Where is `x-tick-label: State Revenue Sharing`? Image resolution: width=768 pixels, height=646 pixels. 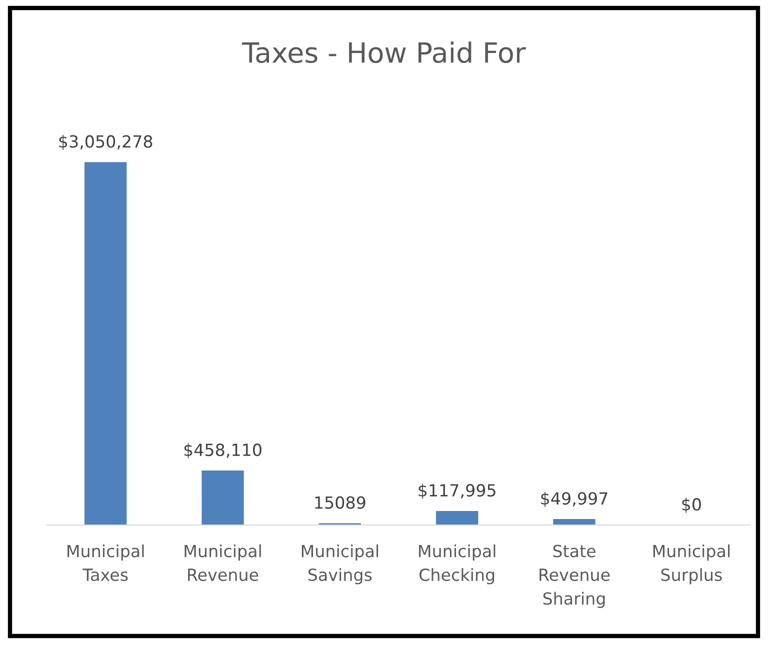
x-tick-label: State Revenue Sharing is located at coordinates (575, 576).